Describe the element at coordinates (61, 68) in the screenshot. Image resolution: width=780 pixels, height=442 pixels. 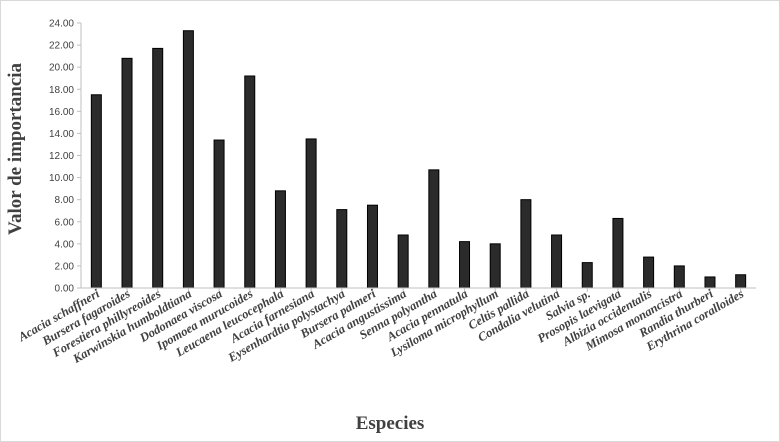
I see `y-tick-label: 20.00` at that location.